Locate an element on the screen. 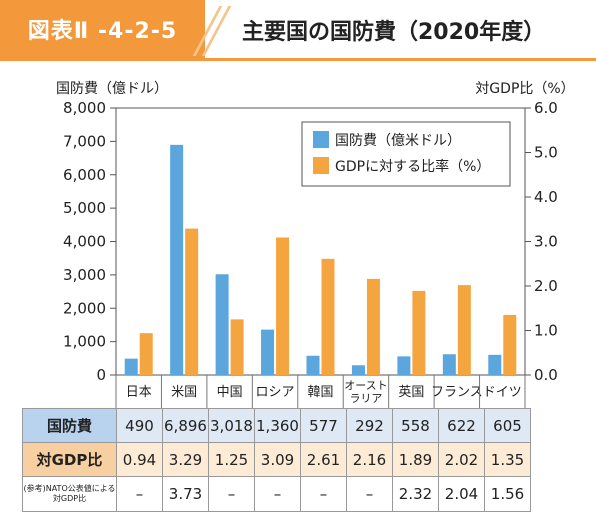 The height and width of the screenshot is (516, 596). y2-tick-label: 3.0 is located at coordinates (546, 242).